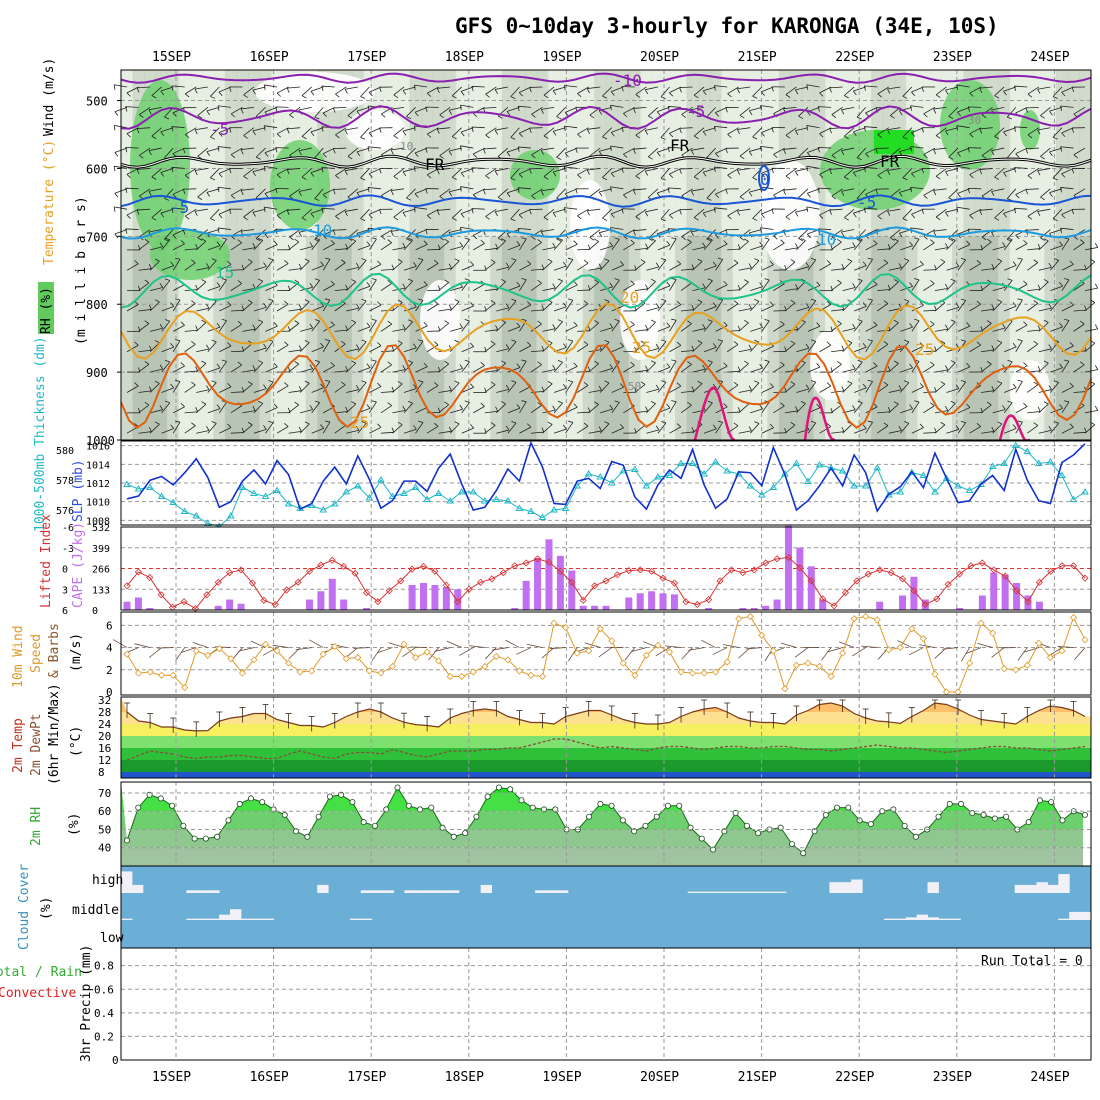 Image resolution: width=1100 pixels, height=1100 pixels. I want to click on cloud-bar-high, so click(715, 892).